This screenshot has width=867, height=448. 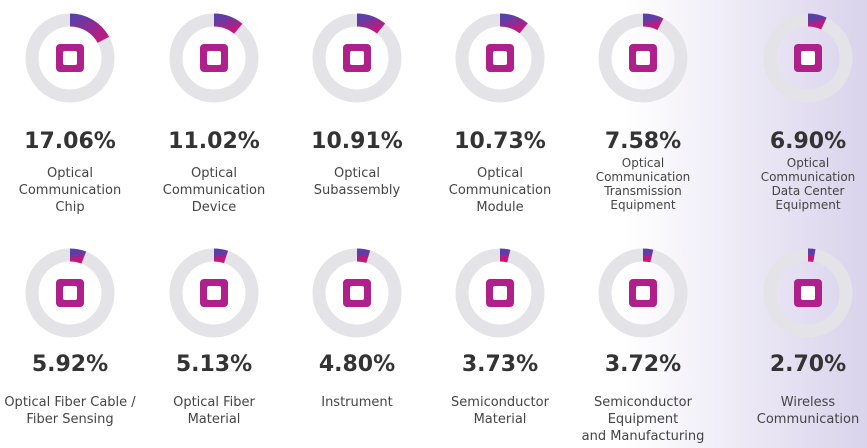 What do you see at coordinates (70, 141) in the screenshot?
I see `value-label: 17.06%` at bounding box center [70, 141].